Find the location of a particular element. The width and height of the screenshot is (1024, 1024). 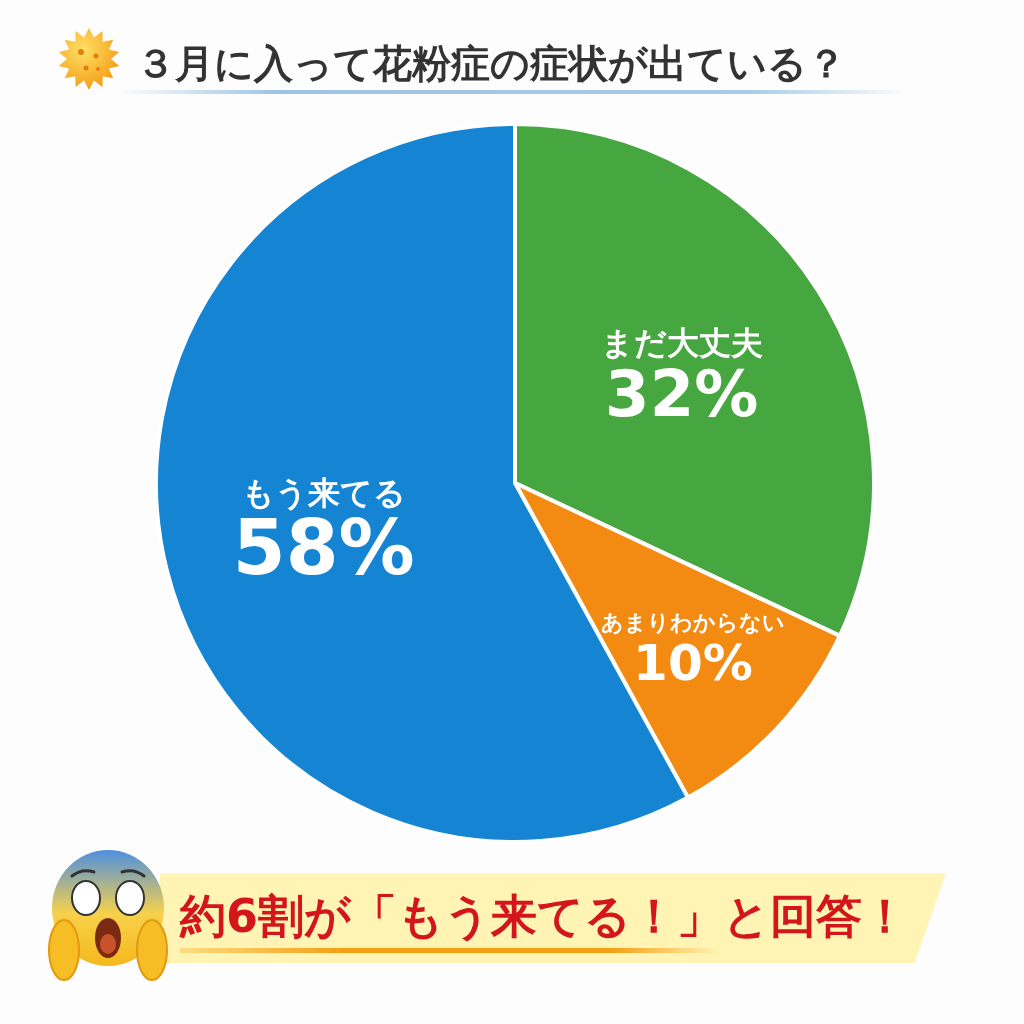

data-label: 10% is located at coordinates (693, 663).